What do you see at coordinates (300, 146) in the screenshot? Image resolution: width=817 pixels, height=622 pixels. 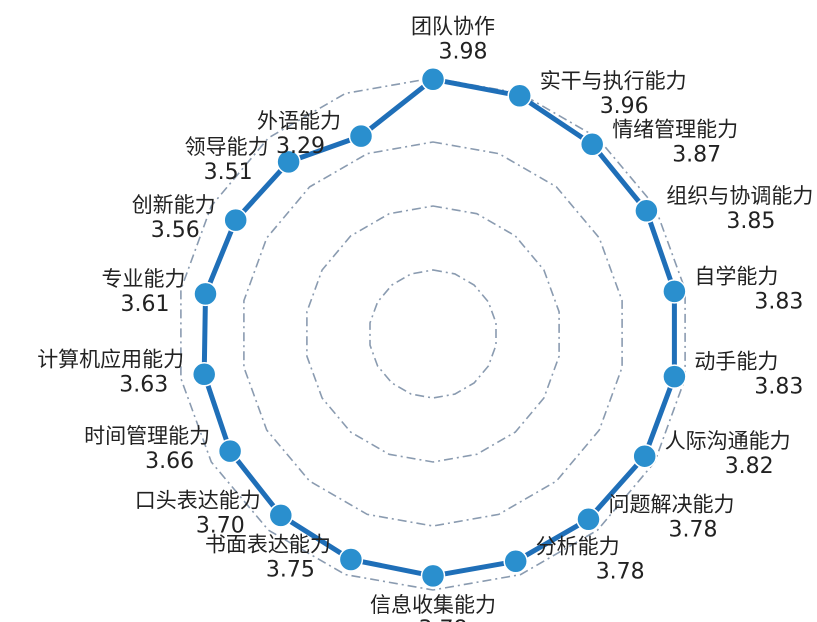 I see `value-label: 3.29` at bounding box center [300, 146].